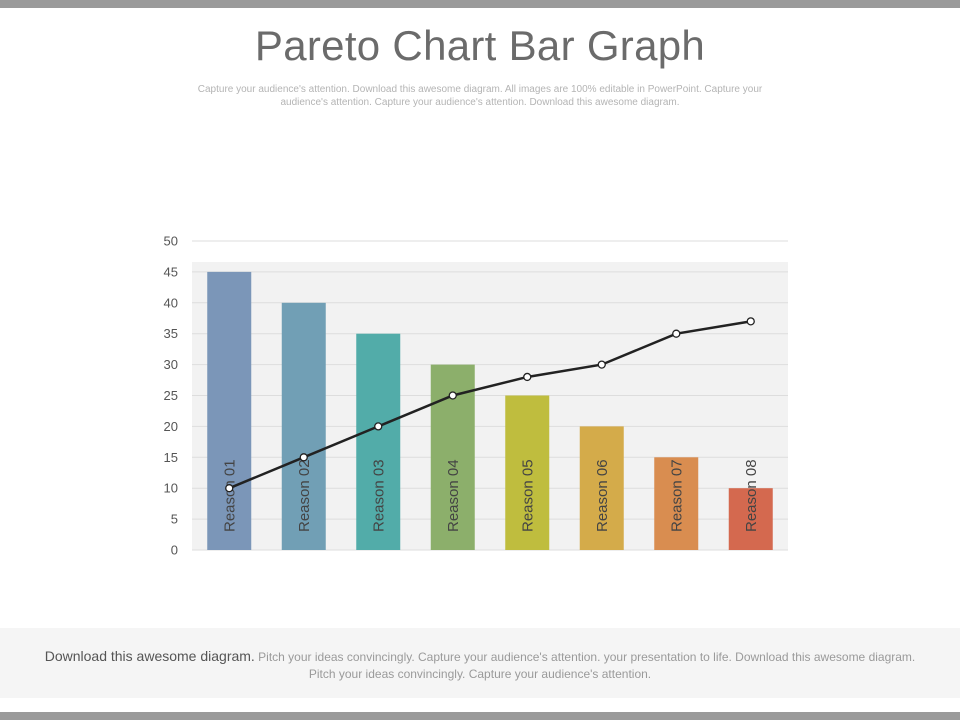  What do you see at coordinates (174, 519) in the screenshot?
I see `y-tick-label: 5` at bounding box center [174, 519].